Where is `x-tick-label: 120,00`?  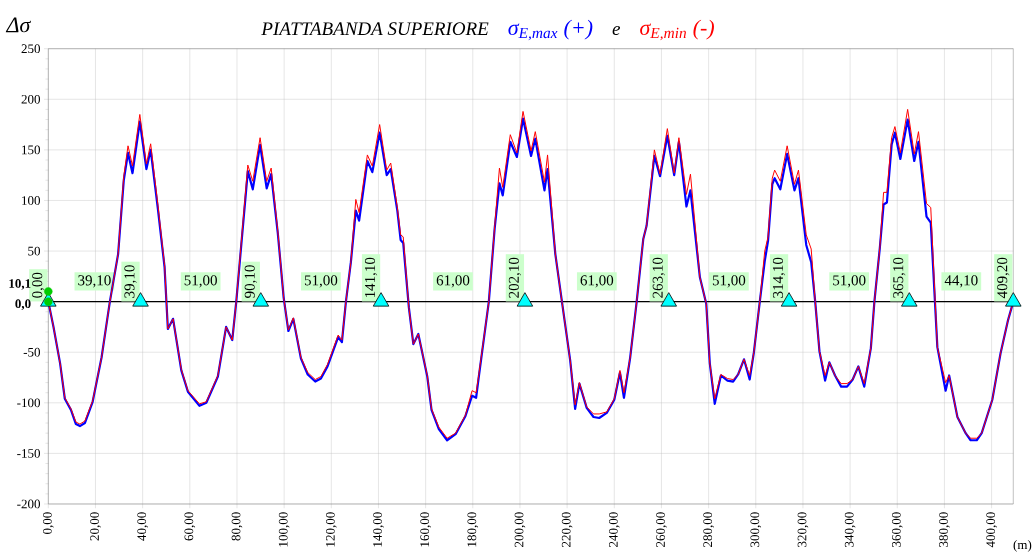 x-tick-label: 120,00 is located at coordinates (331, 529).